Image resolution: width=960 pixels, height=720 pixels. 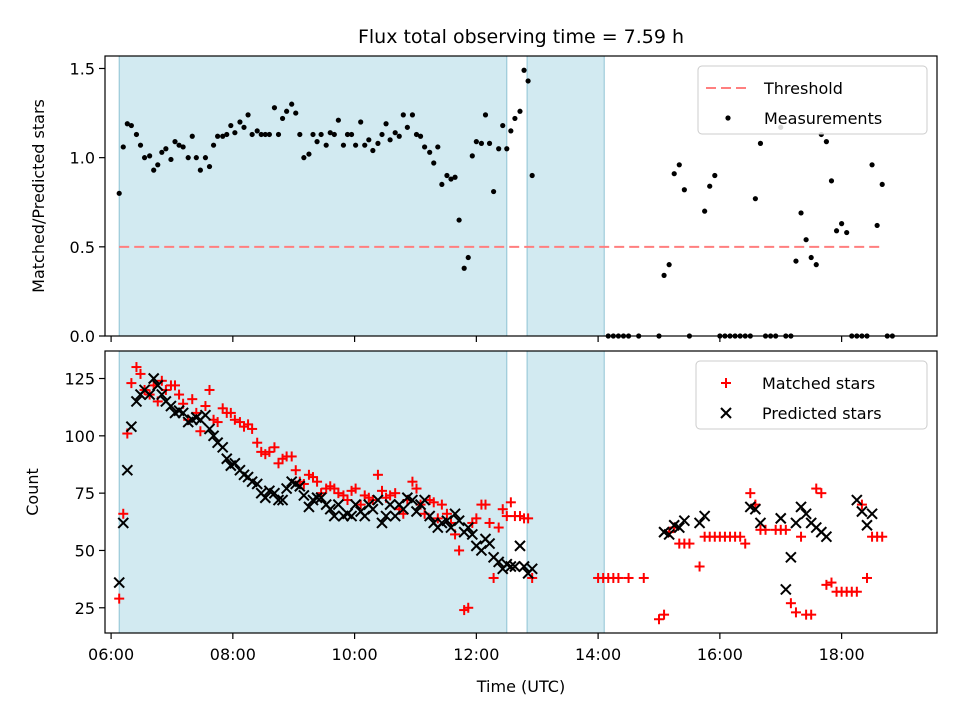 I want to click on ratio-y-ticks: 0.0 0.5 1.0 1.5, so click(x=87, y=202).